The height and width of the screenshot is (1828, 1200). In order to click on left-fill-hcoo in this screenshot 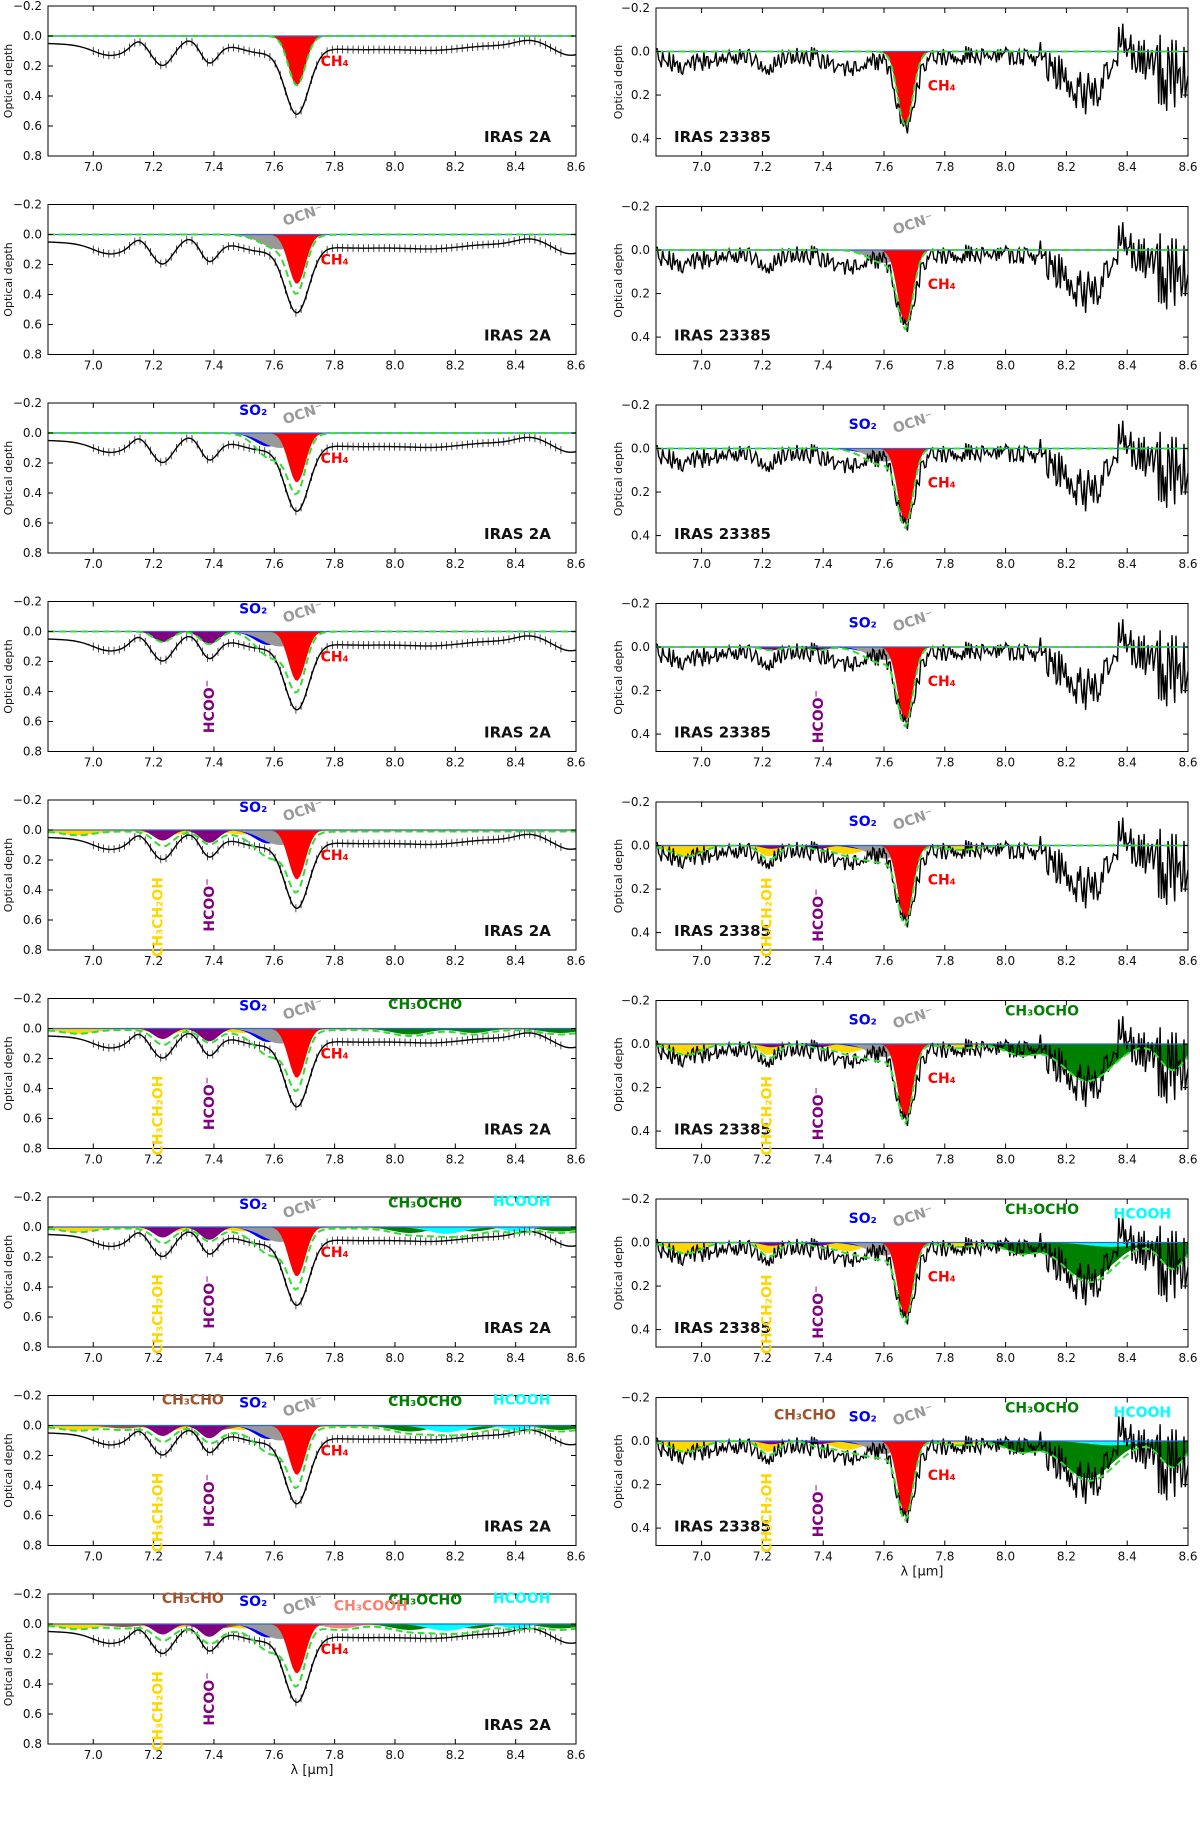, I will do `click(312, 1432)`.